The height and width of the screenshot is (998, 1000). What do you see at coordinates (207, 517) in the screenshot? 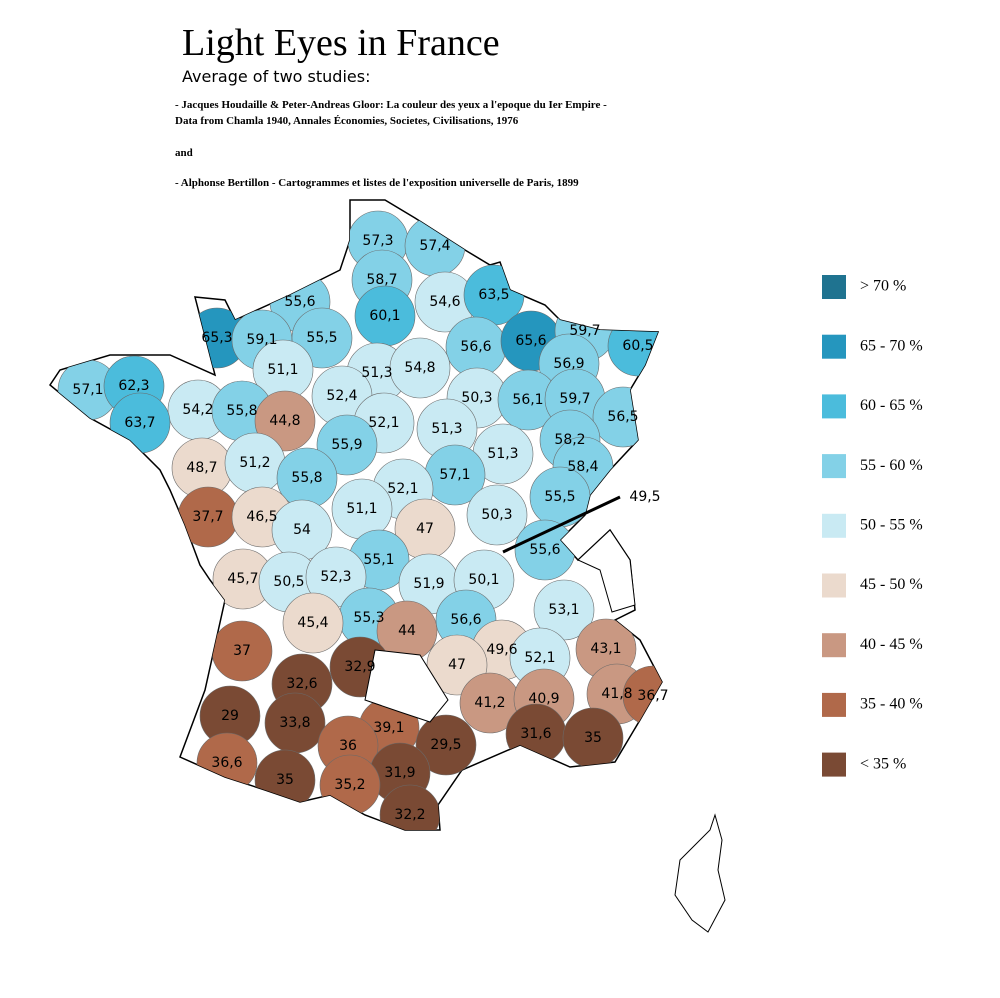
I see `department-label: 37,7` at bounding box center [207, 517].